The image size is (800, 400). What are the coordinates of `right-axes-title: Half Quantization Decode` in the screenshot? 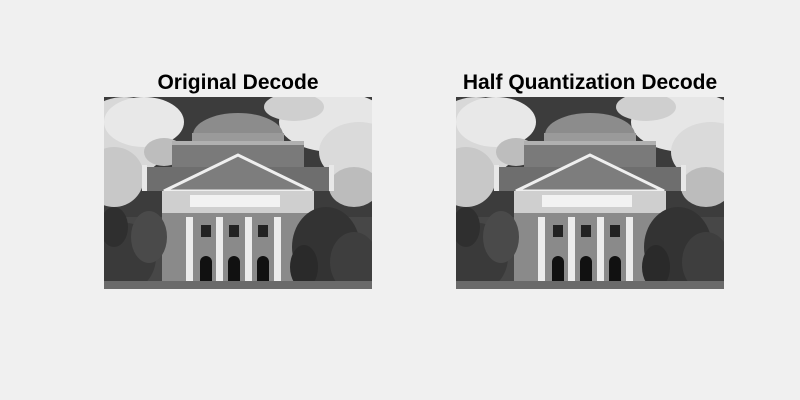 It's located at (590, 82).